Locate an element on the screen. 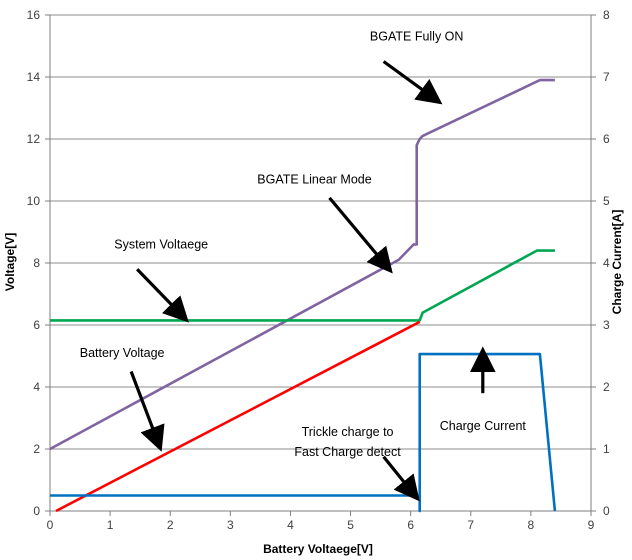  bgate-on-arrow is located at coordinates (412, 82).